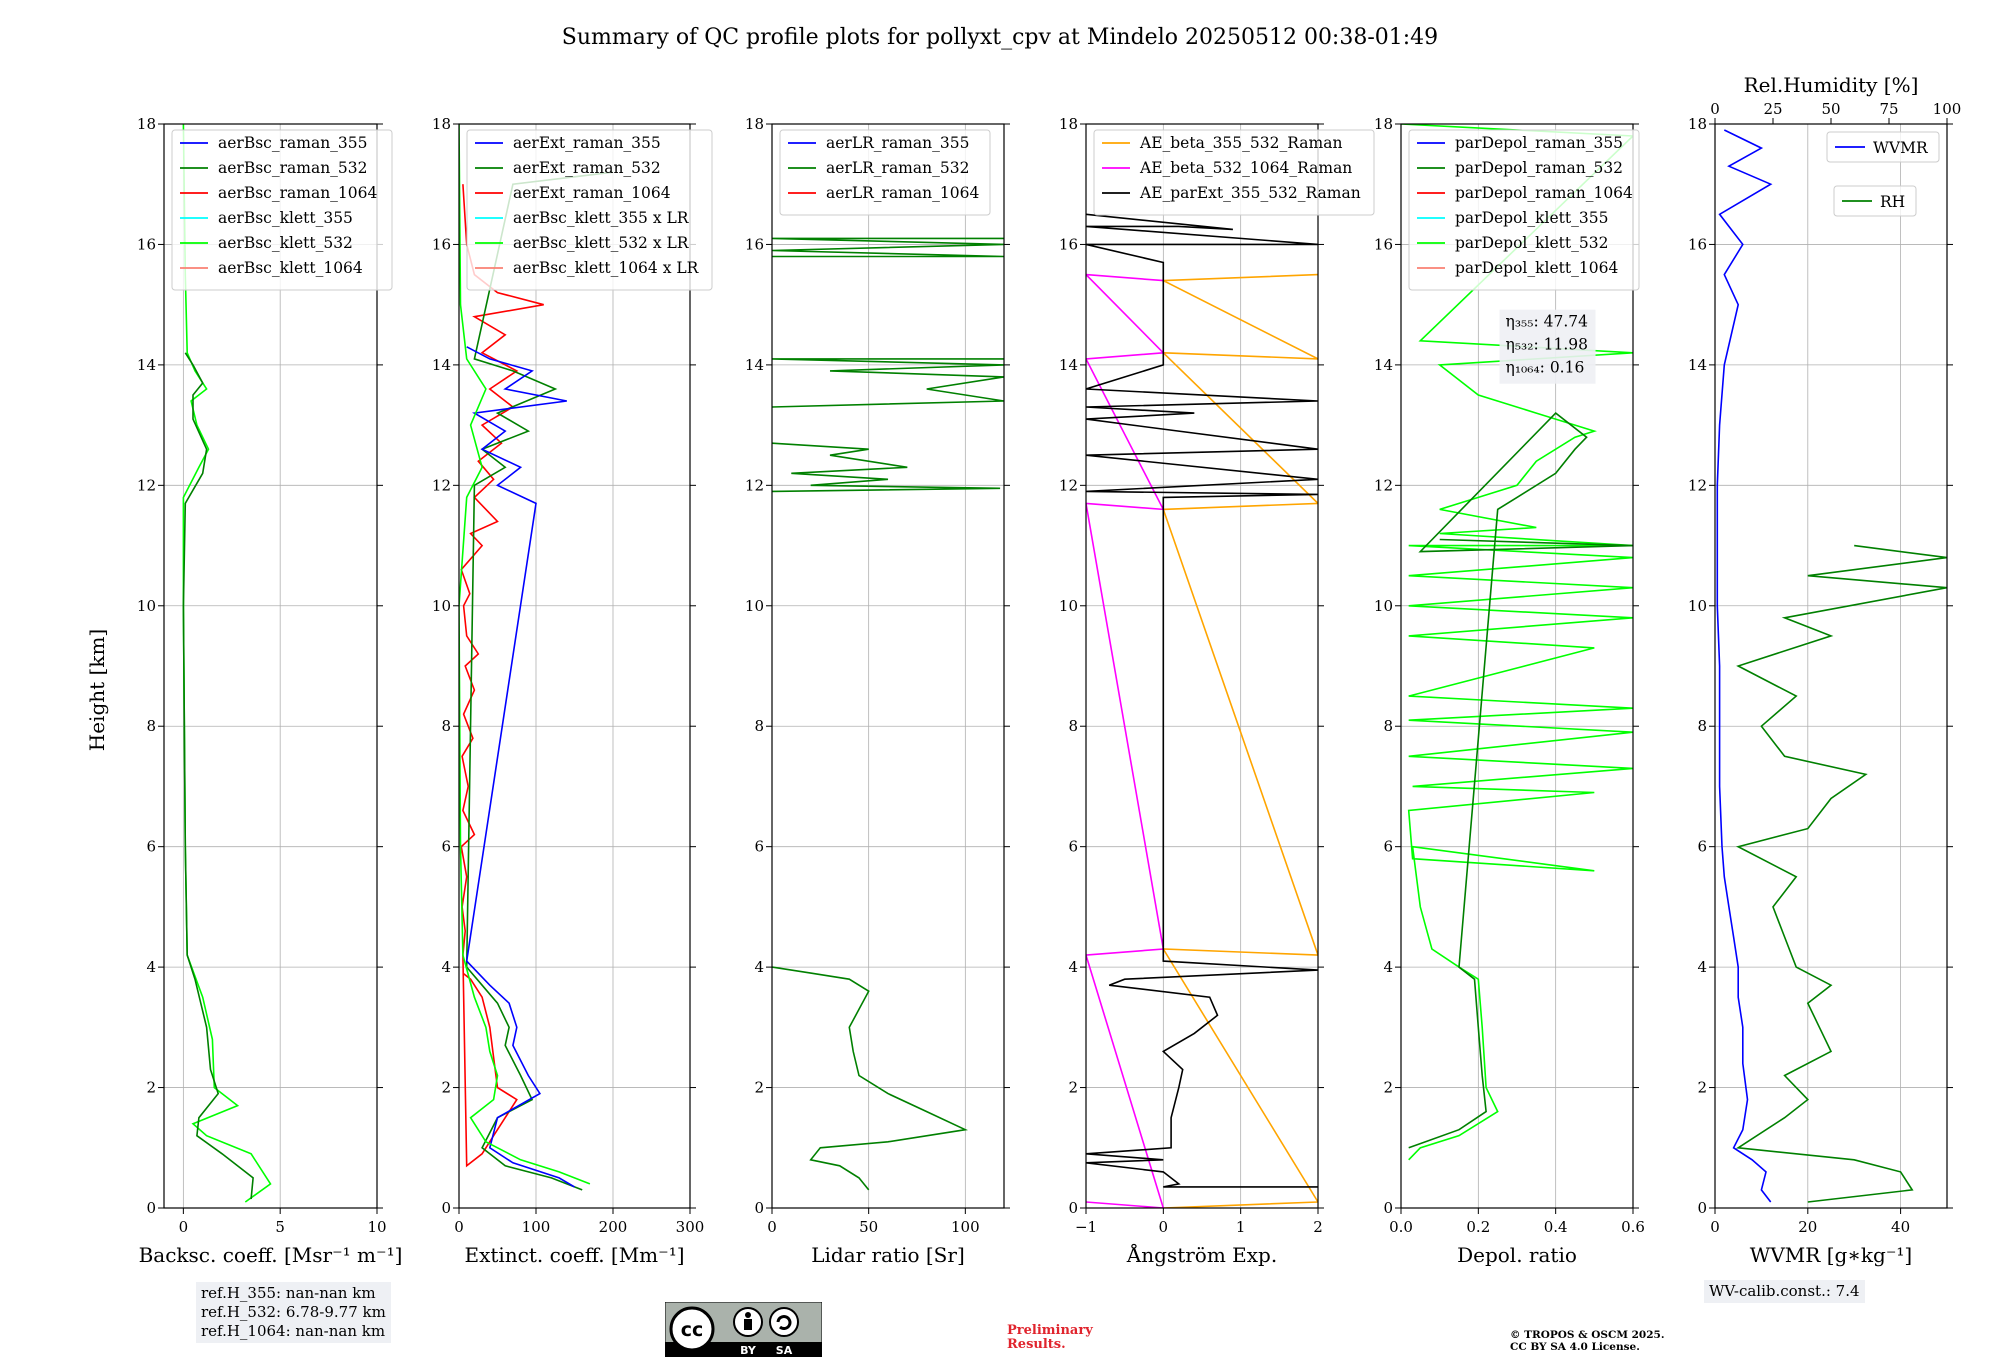  I want to click on y-tick-label-depol-0: 0, so click(1388, 1208).